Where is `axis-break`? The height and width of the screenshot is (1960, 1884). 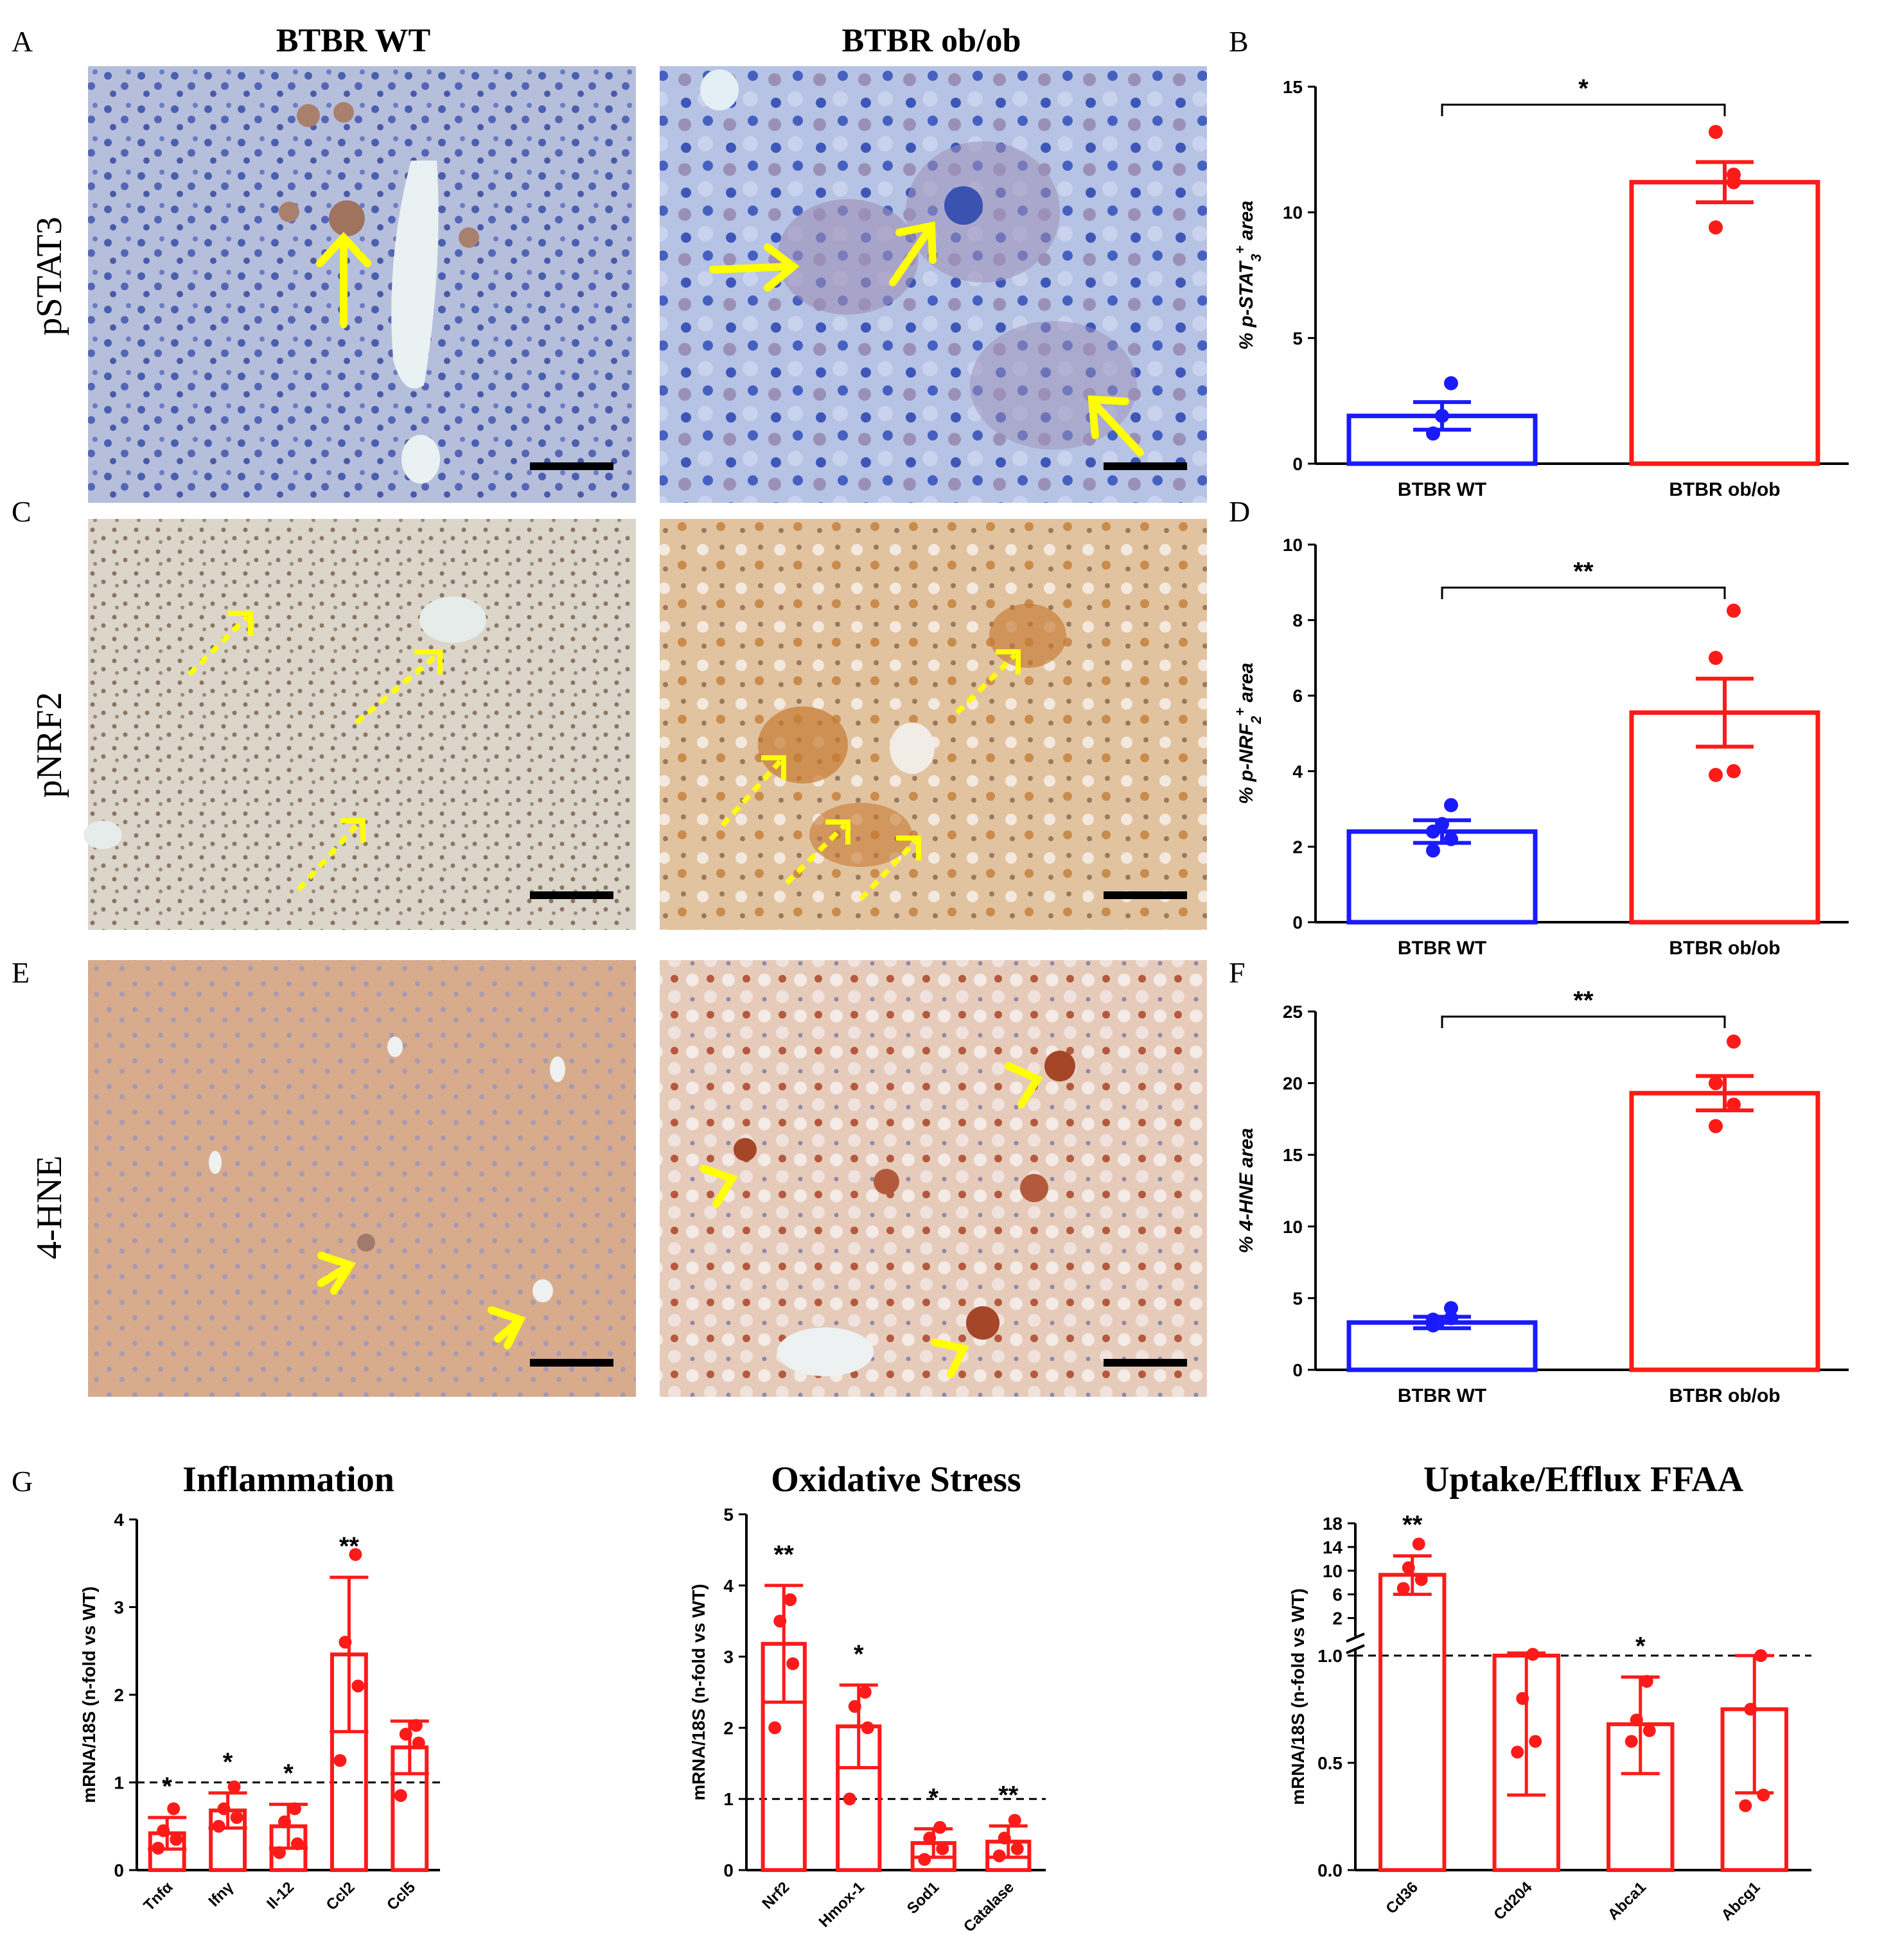 axis-break is located at coordinates (1356, 1637).